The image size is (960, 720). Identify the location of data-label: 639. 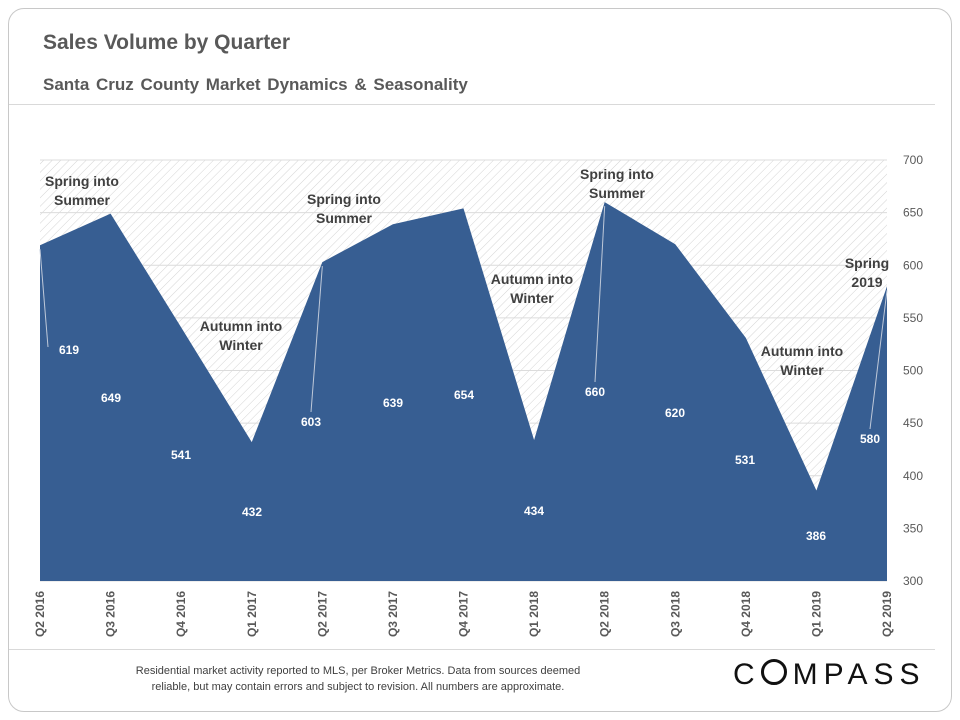
(393, 403).